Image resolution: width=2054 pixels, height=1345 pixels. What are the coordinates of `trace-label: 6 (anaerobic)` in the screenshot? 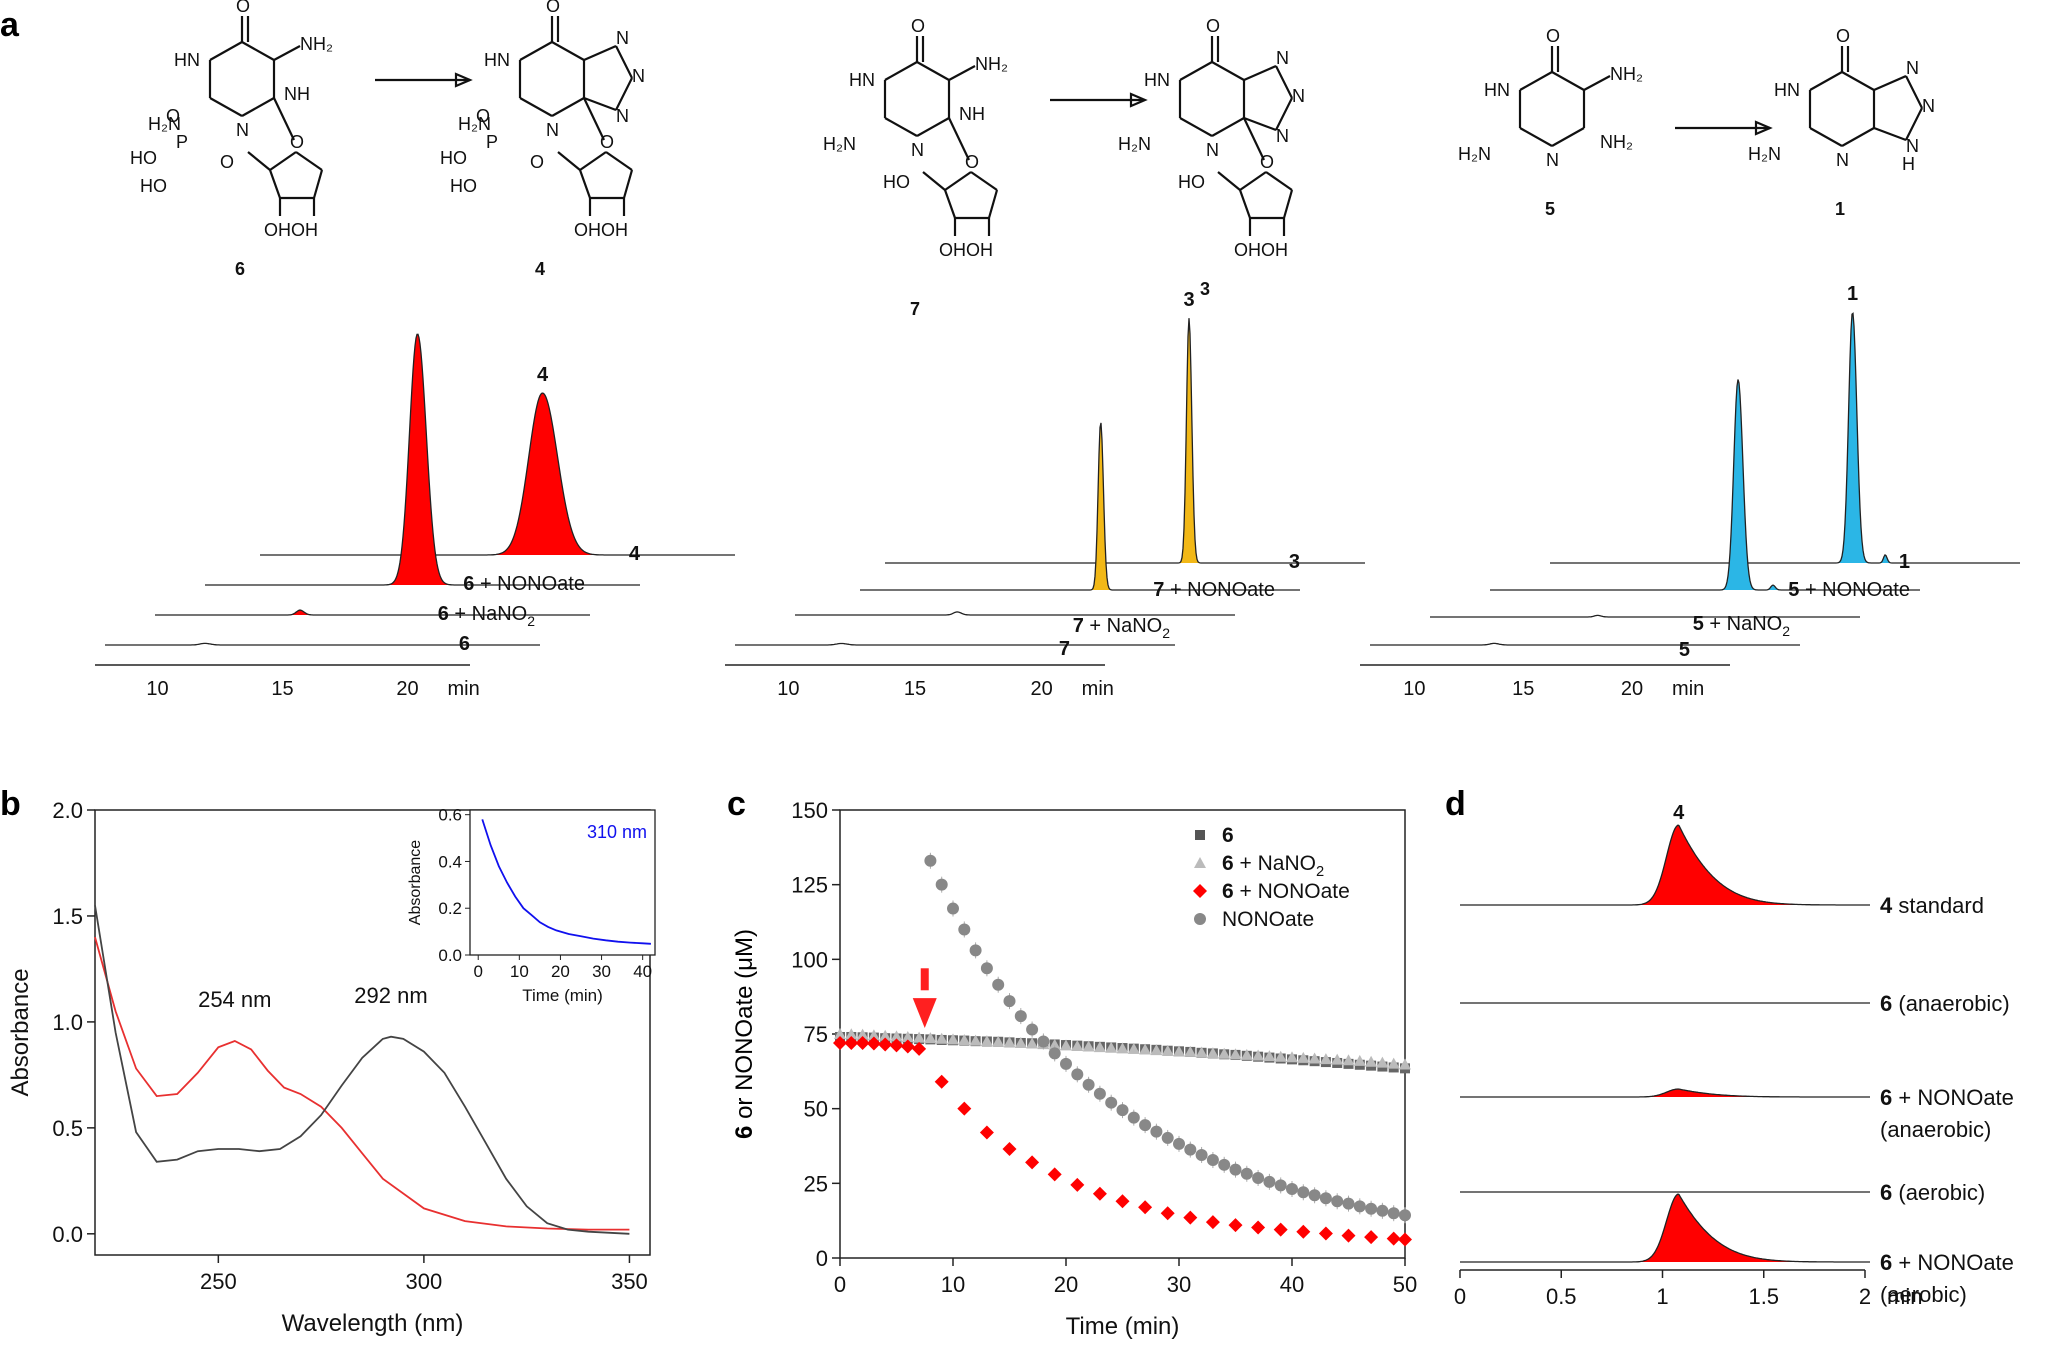 It's located at (1945, 1003).